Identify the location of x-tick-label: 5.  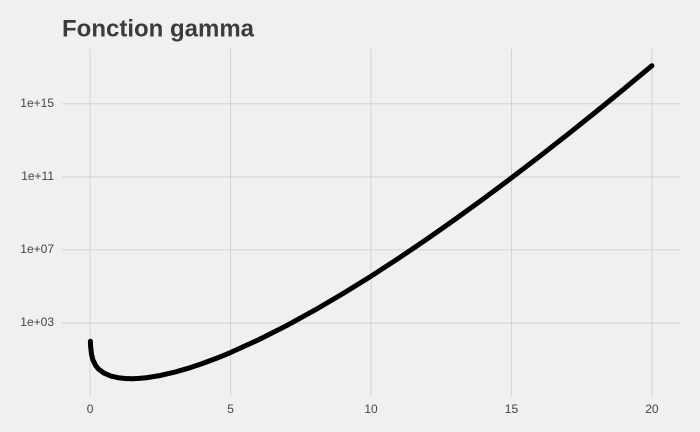
(230, 409).